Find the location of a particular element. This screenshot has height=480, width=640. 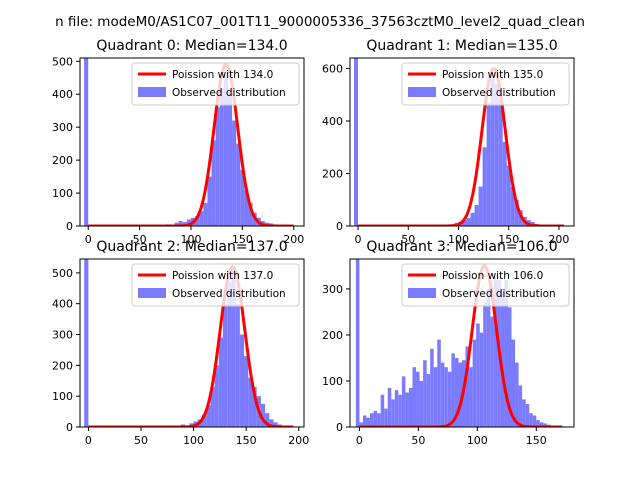

legend: Poission with 135.0 Observed distribution is located at coordinates (485, 84).